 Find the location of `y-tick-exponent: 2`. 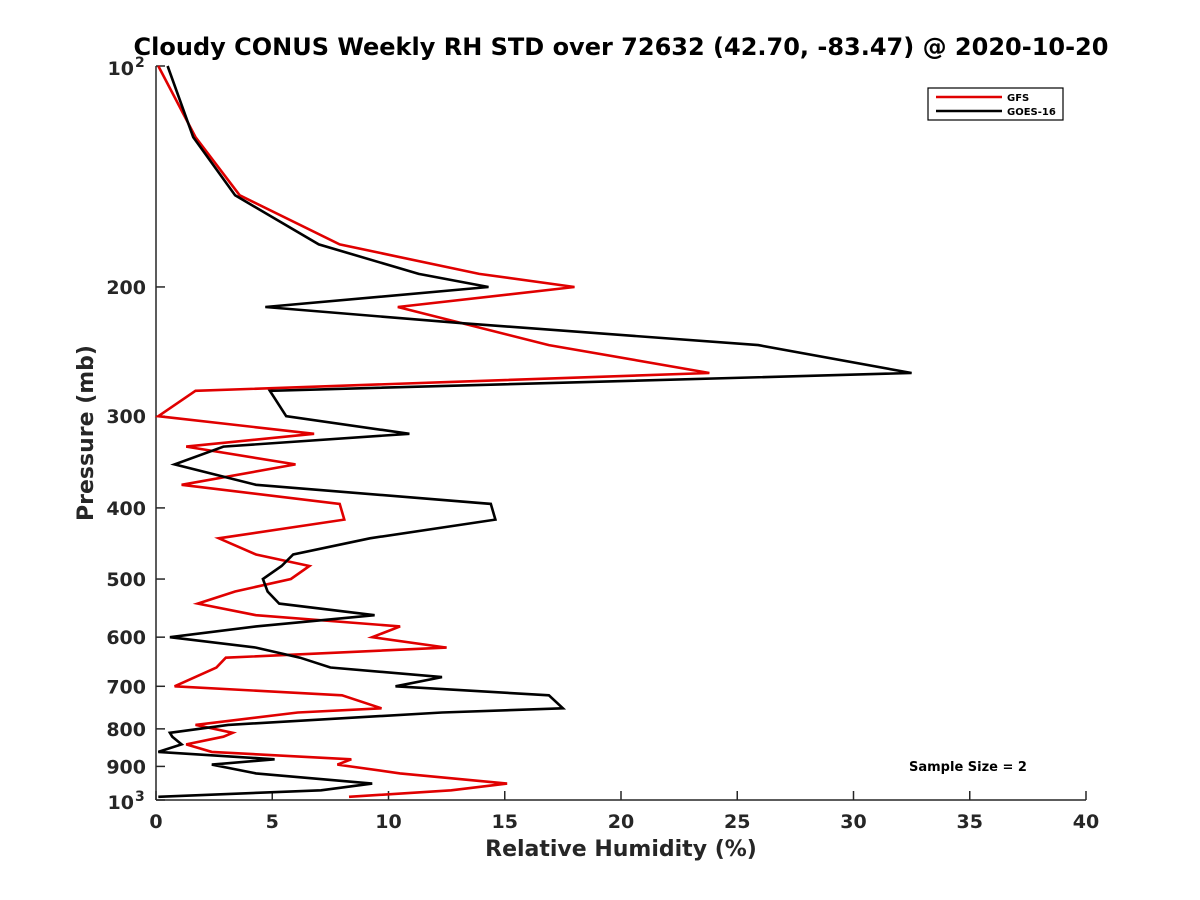

y-tick-exponent: 2 is located at coordinates (140, 63).